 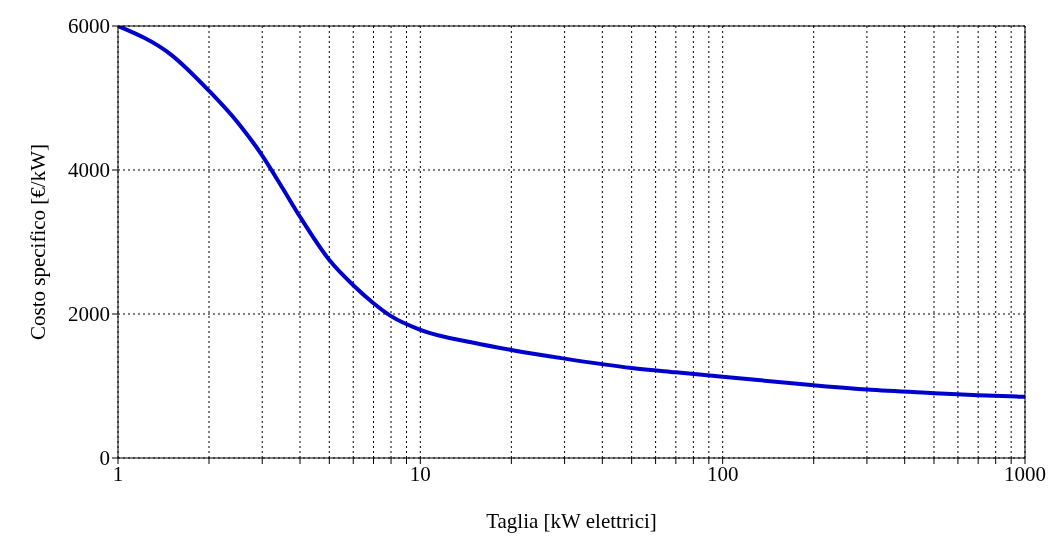 What do you see at coordinates (89, 314) in the screenshot?
I see `y-tick-label: 2000` at bounding box center [89, 314].